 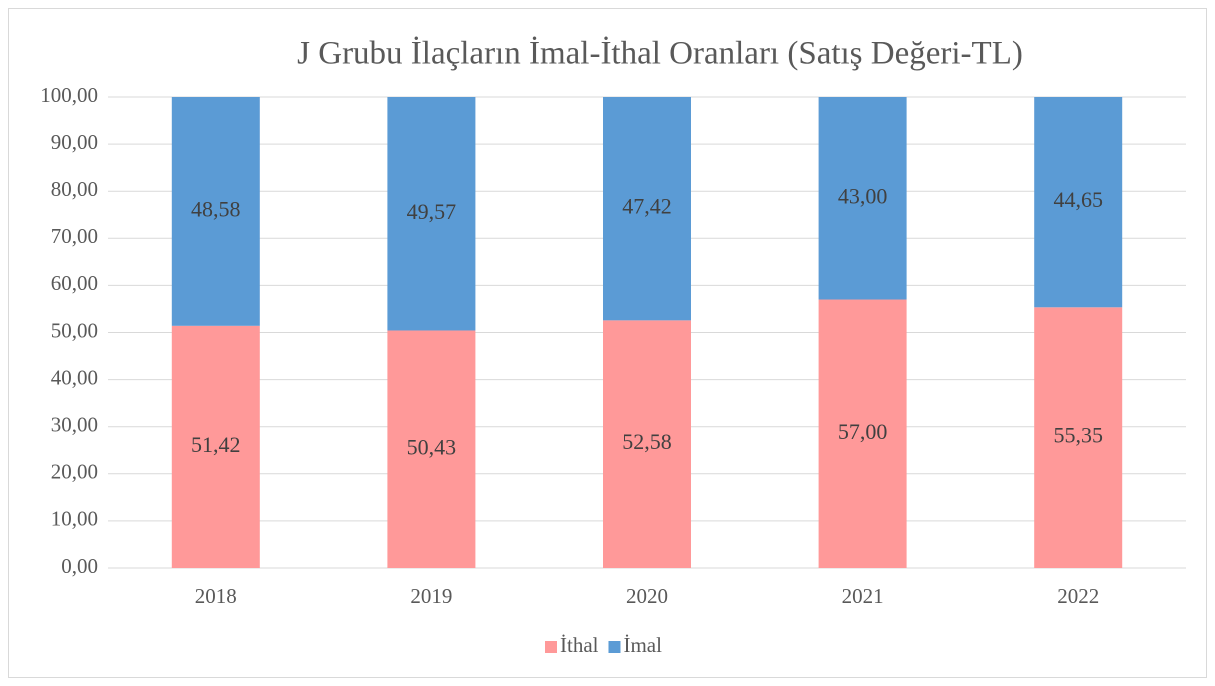 I want to click on x-tick-label: 2019, so click(x=431, y=596).